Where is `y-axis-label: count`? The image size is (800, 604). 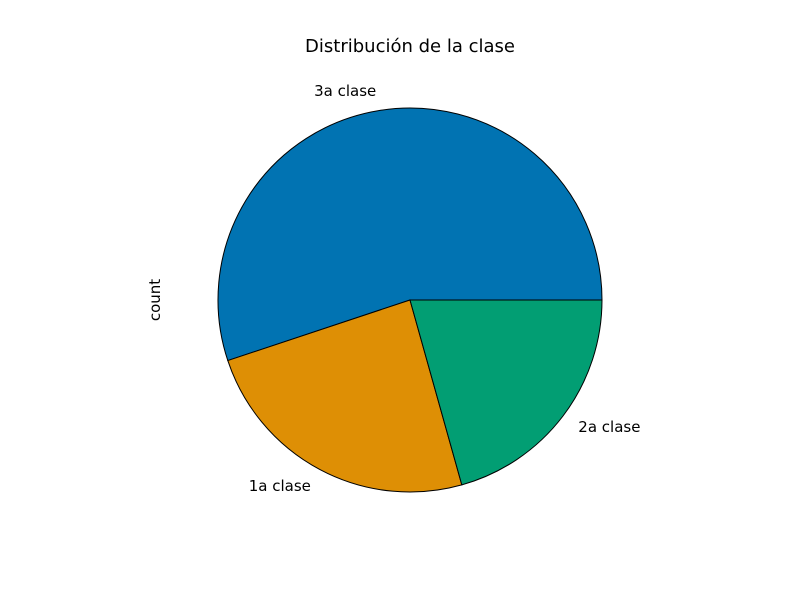
y-axis-label: count is located at coordinates (155, 300).